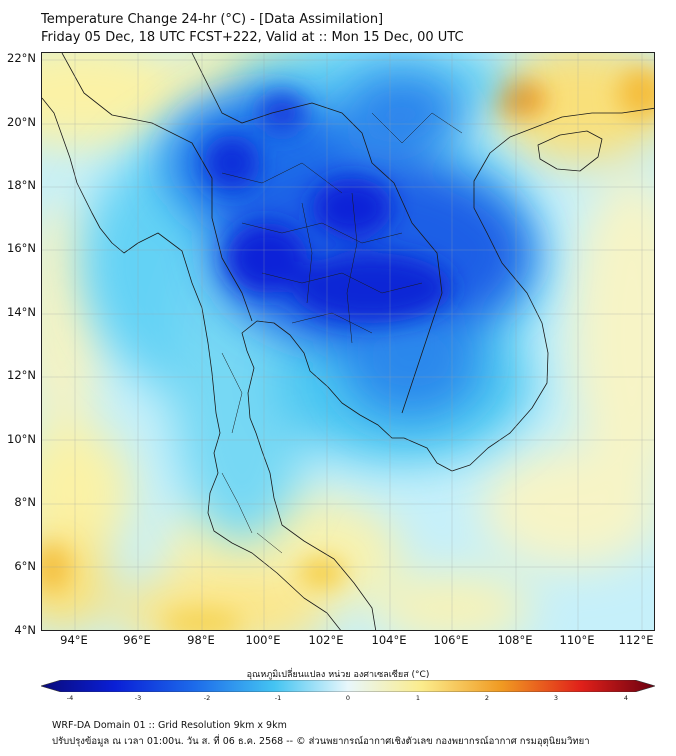 Image resolution: width=676 pixels, height=756 pixels. What do you see at coordinates (21, 248) in the screenshot?
I see `lat-label-16n: 16°N` at bounding box center [21, 248].